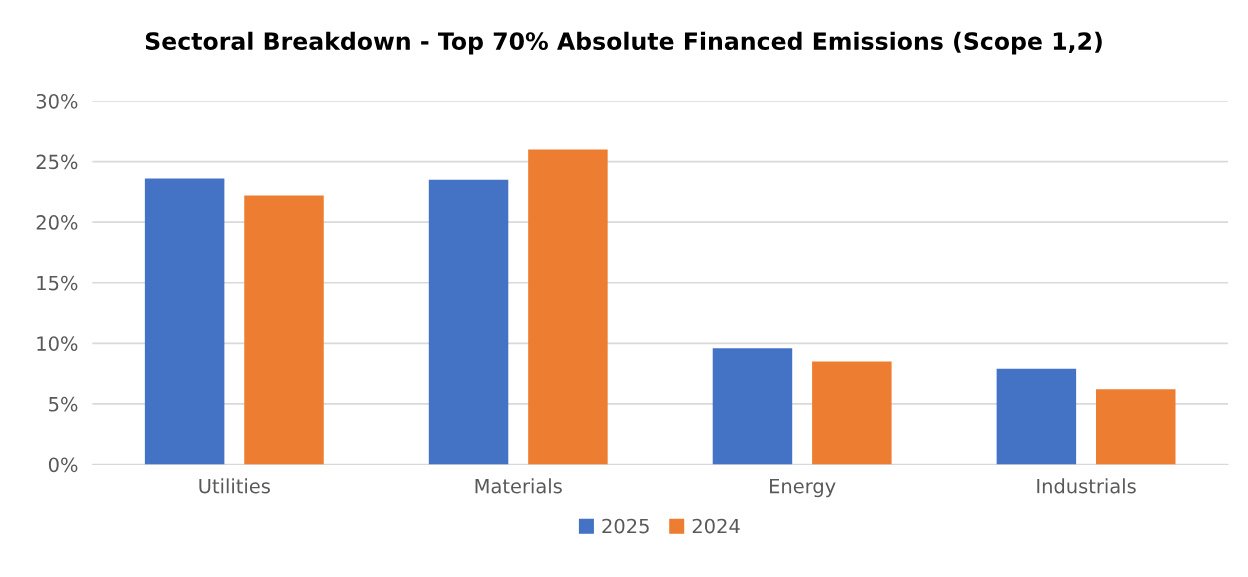  Describe the element at coordinates (63, 465) in the screenshot. I see `y-tick-label: 0%` at that location.